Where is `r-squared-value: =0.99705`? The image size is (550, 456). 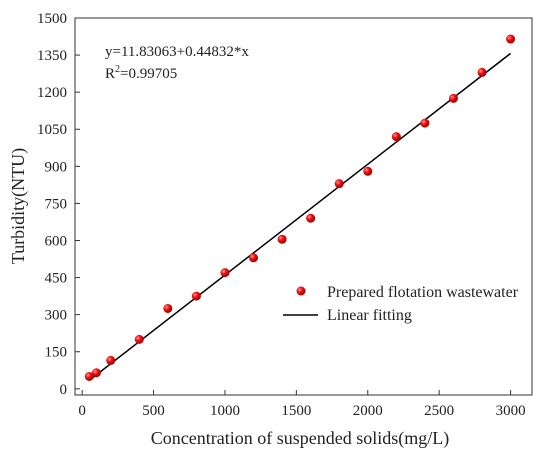
r-squared-value: =0.99705 is located at coordinates (148, 74).